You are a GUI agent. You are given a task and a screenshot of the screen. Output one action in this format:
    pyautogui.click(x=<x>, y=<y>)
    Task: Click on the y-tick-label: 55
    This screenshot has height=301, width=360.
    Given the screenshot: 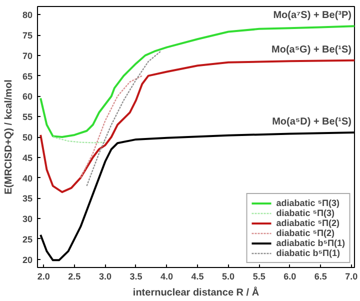 What is the action you would take?
    pyautogui.click(x=27, y=117)
    